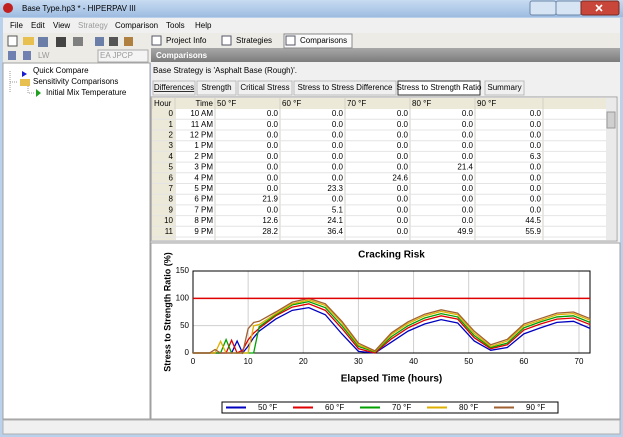 The height and width of the screenshot is (437, 623). Describe the element at coordinates (358, 361) in the screenshot. I see `x-tick-label: 30` at that location.